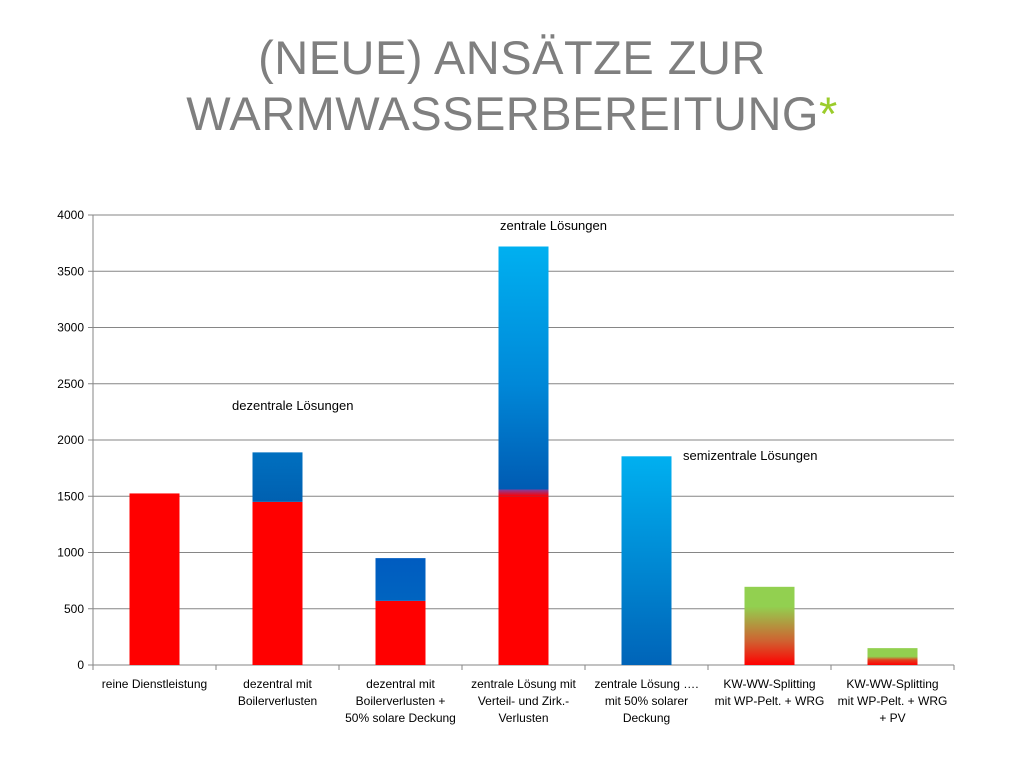 The image size is (1024, 768). I want to click on category-label-line: mit 50% solarer, so click(646, 701).